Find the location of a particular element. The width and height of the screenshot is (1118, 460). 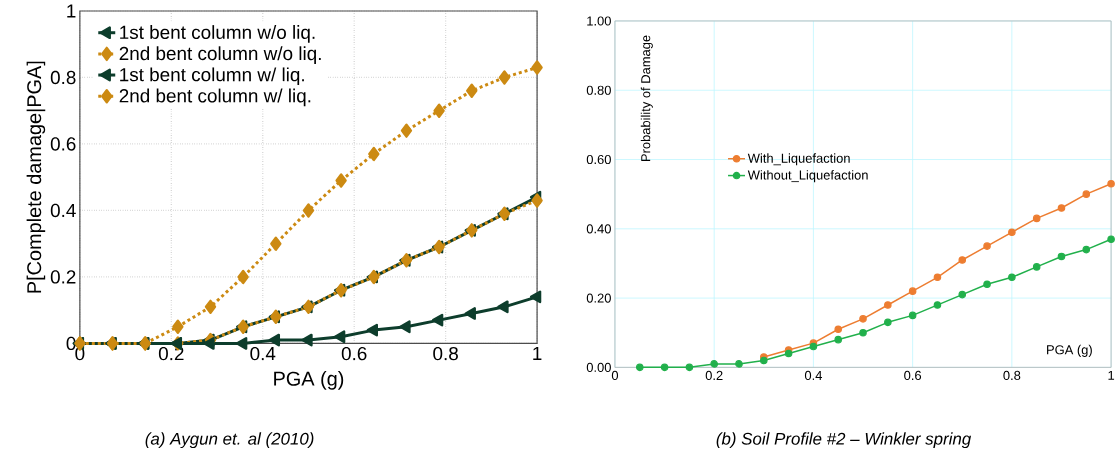

legend-label: 1st bent column w/o liq. is located at coordinates (217, 34).